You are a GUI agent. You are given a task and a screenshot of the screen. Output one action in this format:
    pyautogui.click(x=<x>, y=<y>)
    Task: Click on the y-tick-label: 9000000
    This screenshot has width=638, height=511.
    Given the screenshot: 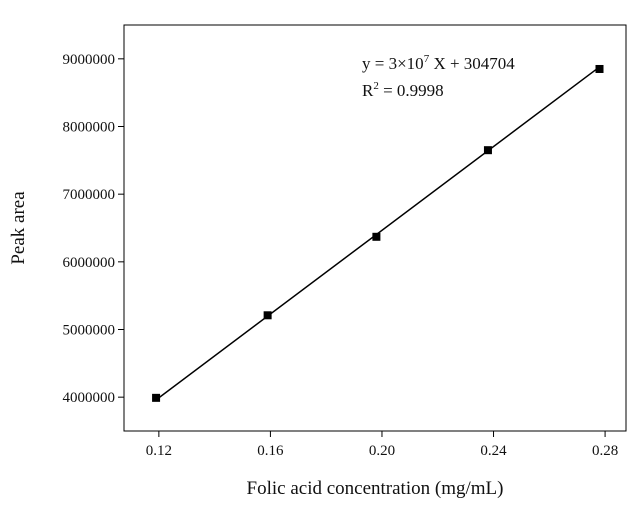 What is the action you would take?
    pyautogui.click(x=89, y=60)
    